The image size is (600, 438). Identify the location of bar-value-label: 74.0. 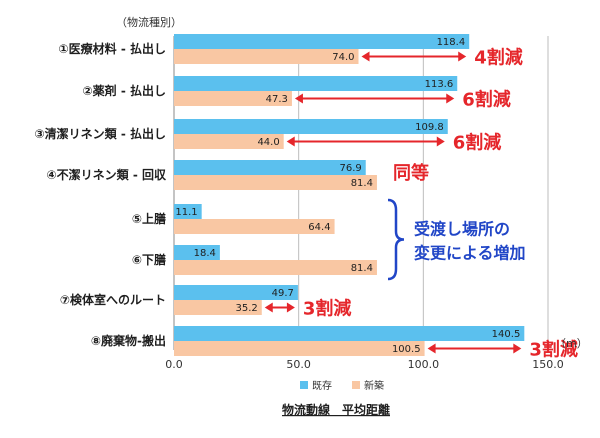
(343, 57).